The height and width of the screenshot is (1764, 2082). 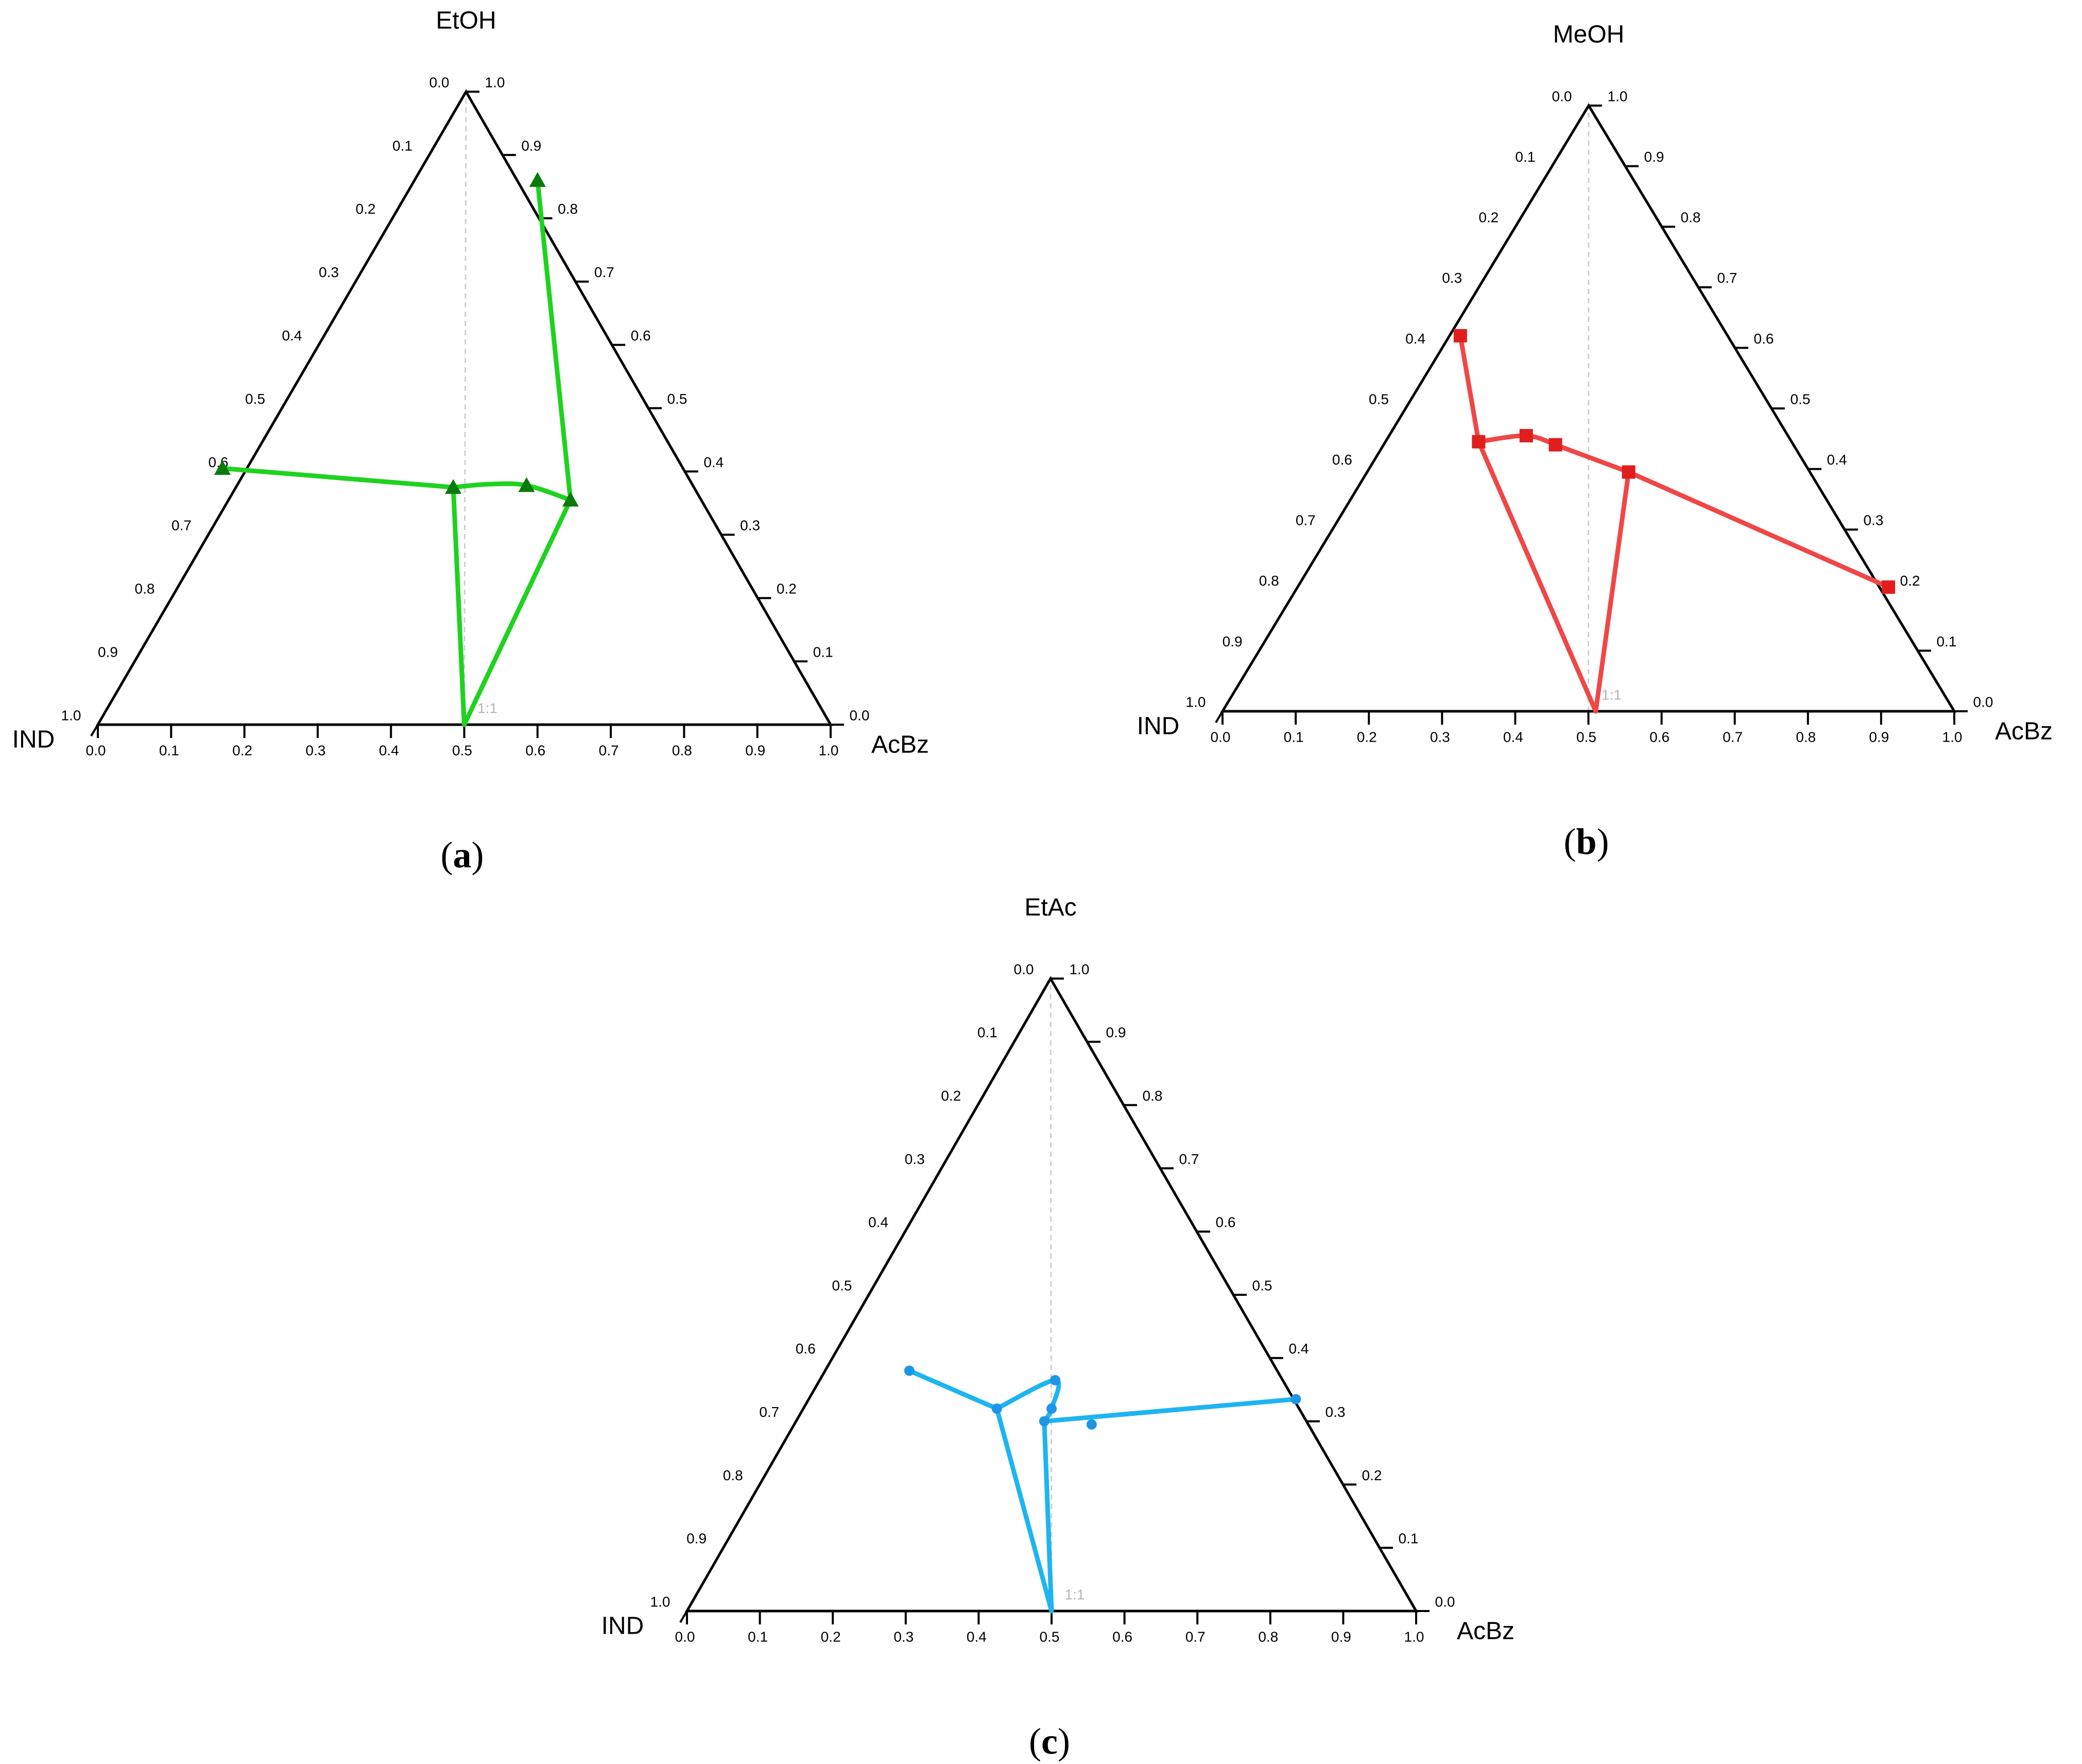 I want to click on left-tick-label: 1.0, so click(x=71, y=715).